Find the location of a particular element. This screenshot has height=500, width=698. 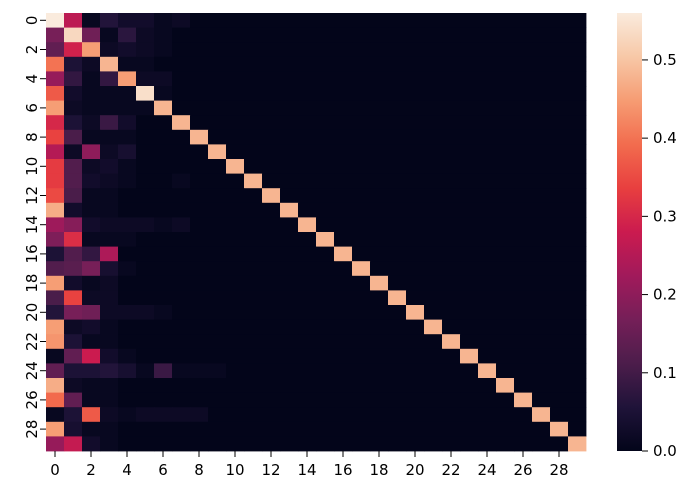

x-tick-label: 16 is located at coordinates (342, 470).